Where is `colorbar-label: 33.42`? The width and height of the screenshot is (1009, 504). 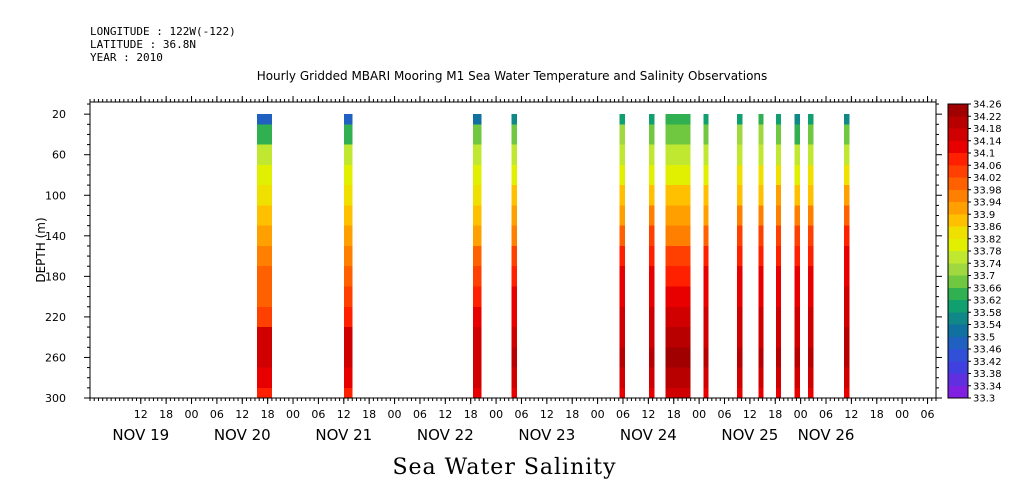 colorbar-label: 33.42 is located at coordinates (987, 362).